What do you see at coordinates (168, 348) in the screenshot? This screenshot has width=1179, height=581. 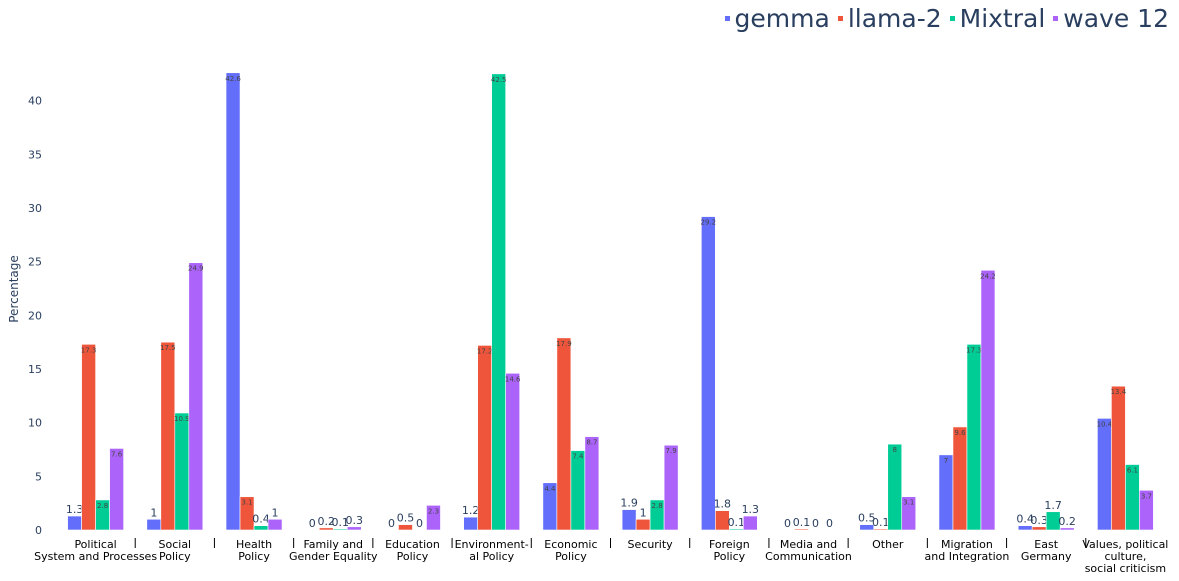 I see `data-label: 17.5` at bounding box center [168, 348].